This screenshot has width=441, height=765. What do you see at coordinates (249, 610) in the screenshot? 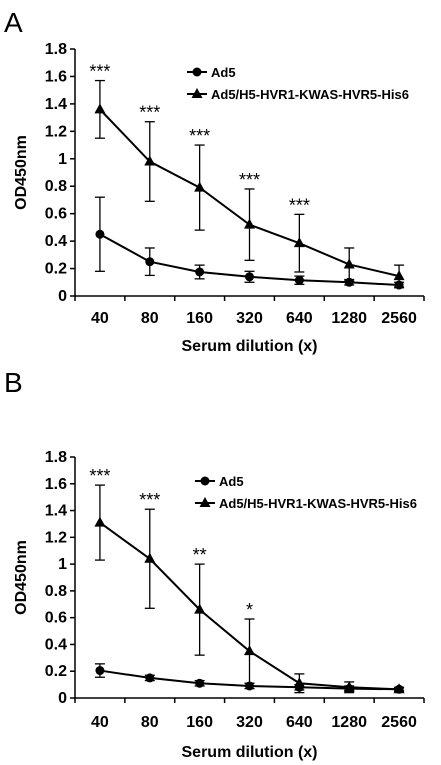
I see `significance-label: *` at bounding box center [249, 610].